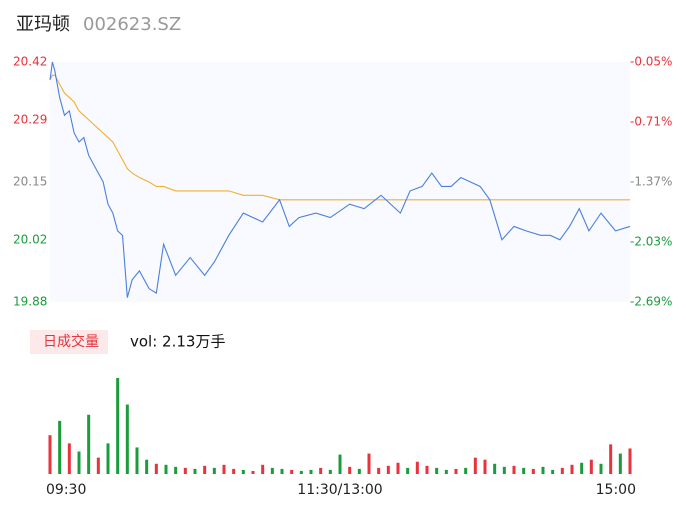  Describe the element at coordinates (30, 302) in the screenshot. I see `y-tick-label: 19.88` at that location.